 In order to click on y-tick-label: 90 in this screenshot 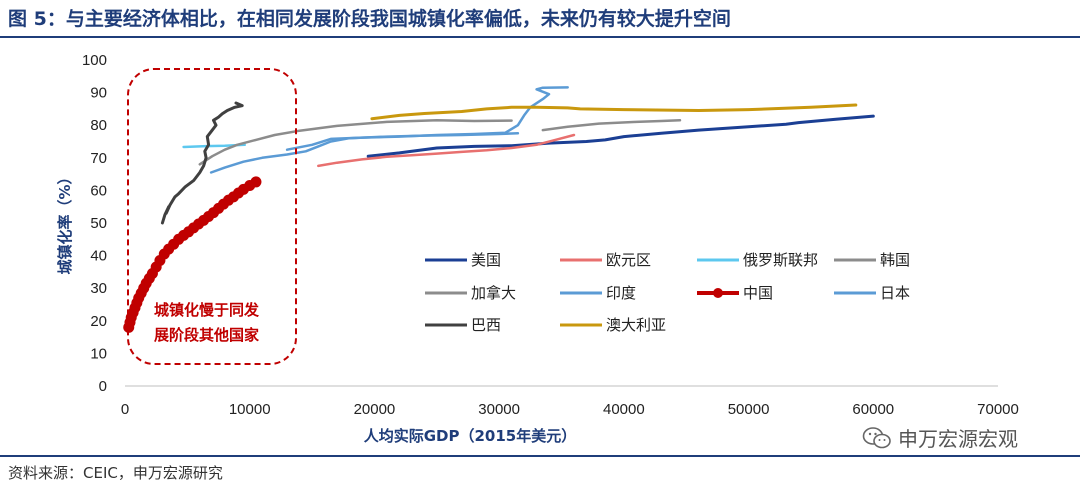, I will do `click(98, 93)`.